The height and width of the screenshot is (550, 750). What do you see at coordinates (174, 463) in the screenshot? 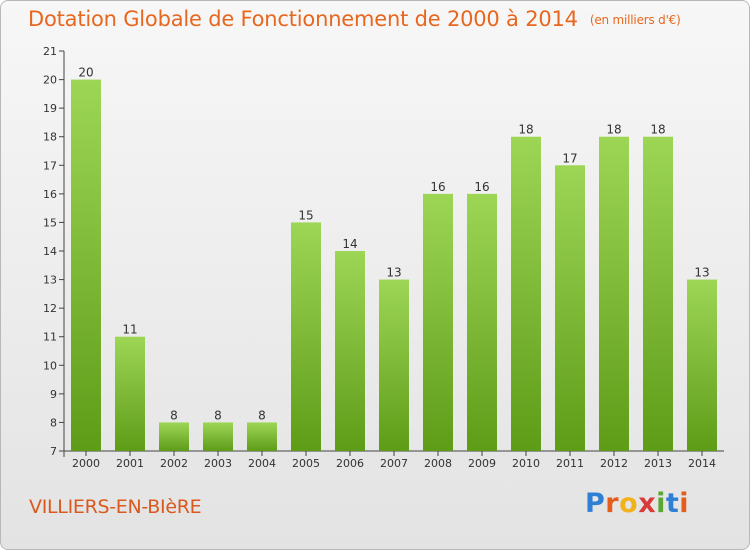
I see `x-tick-label: 2002` at bounding box center [174, 463].